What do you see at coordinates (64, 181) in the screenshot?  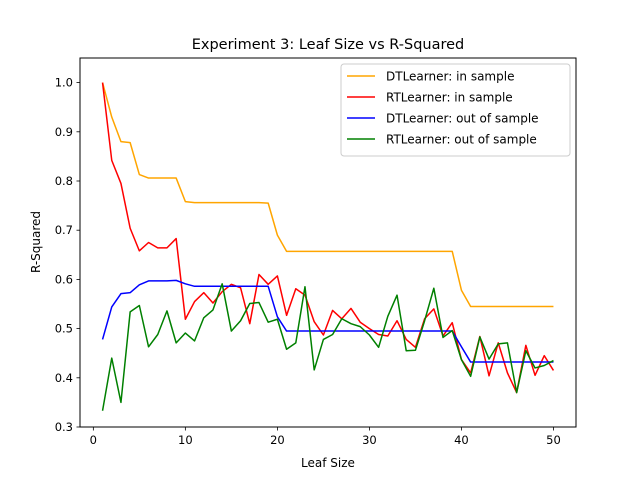 I see `y-tick-label: 0.8` at bounding box center [64, 181].